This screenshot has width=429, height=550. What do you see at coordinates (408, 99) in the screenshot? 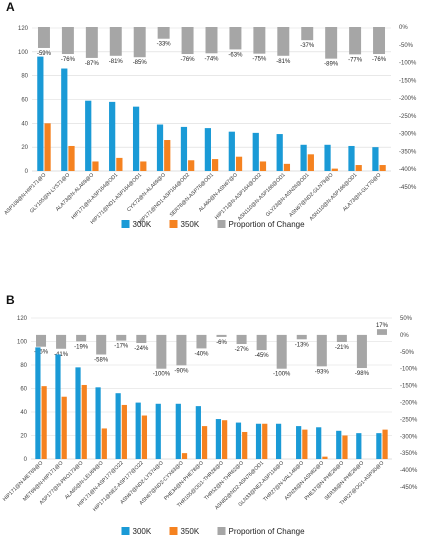
I see `y2-tick-label: -200%` at bounding box center [408, 99].